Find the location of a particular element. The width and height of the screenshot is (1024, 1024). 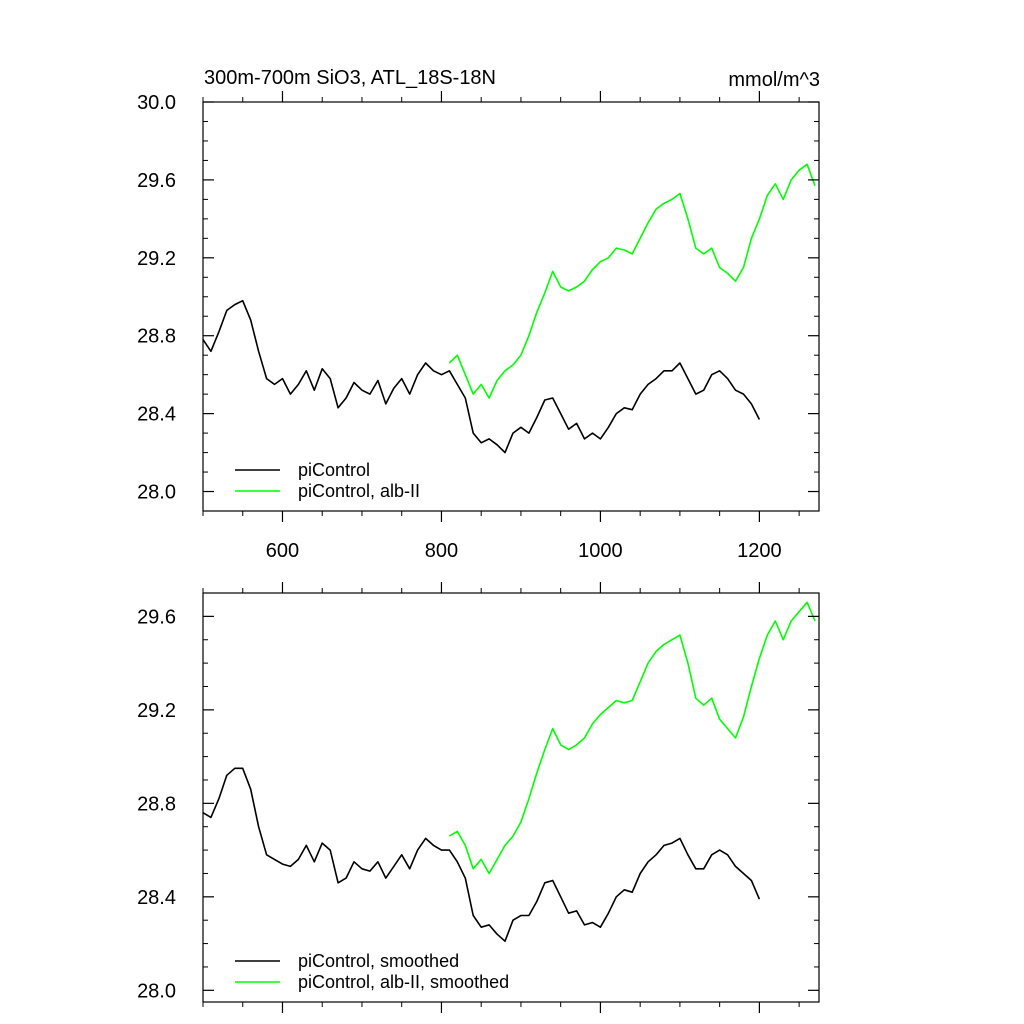

legend-label-picontrol-alb-ii: piControl, alb-II is located at coordinates (359, 491).